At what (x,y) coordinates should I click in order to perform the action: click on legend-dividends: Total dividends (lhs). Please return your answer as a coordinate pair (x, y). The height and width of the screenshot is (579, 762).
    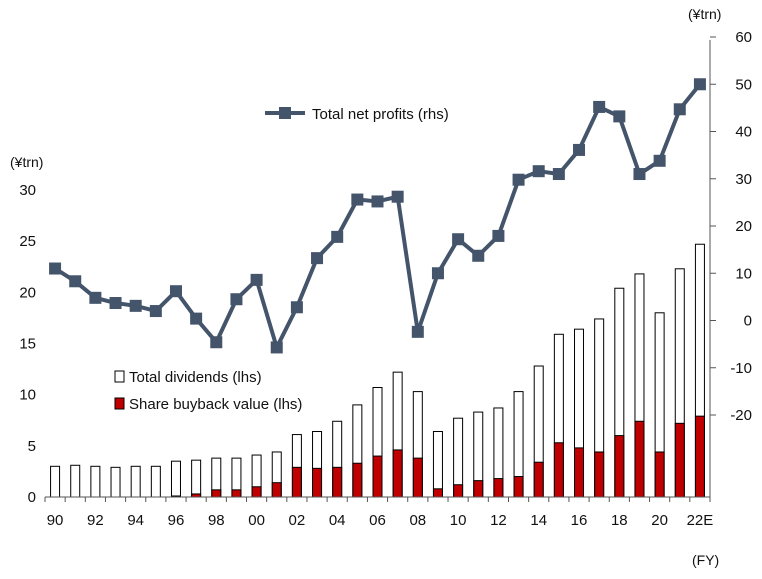
    Looking at the image, I should click on (188, 377).